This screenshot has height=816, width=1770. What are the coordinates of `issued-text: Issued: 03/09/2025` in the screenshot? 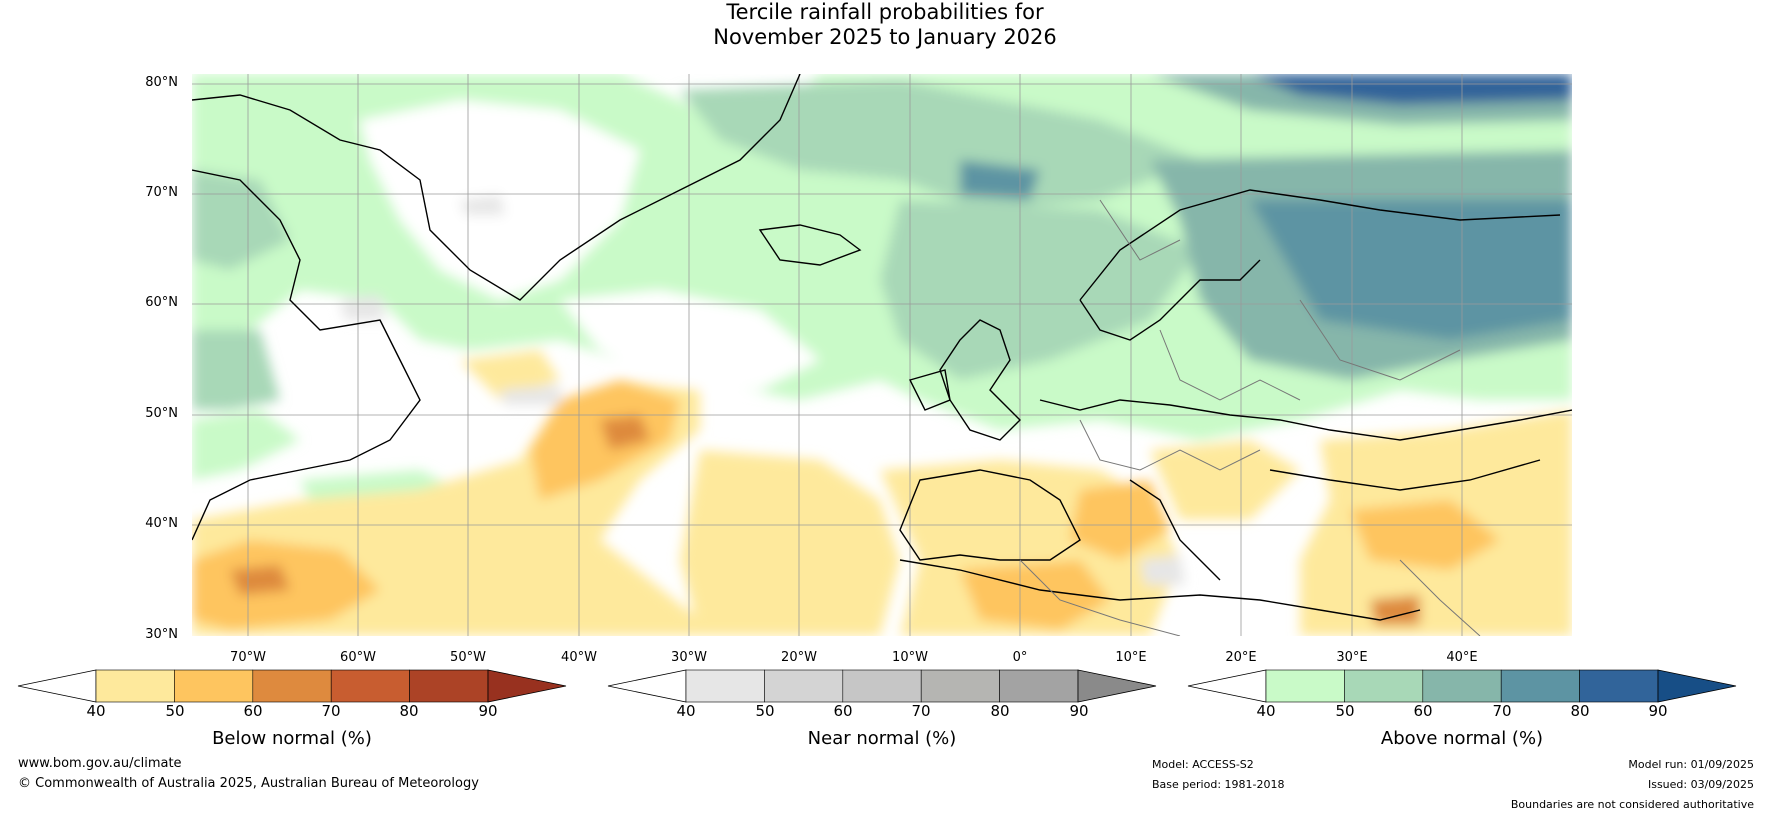 It's located at (1700, 784).